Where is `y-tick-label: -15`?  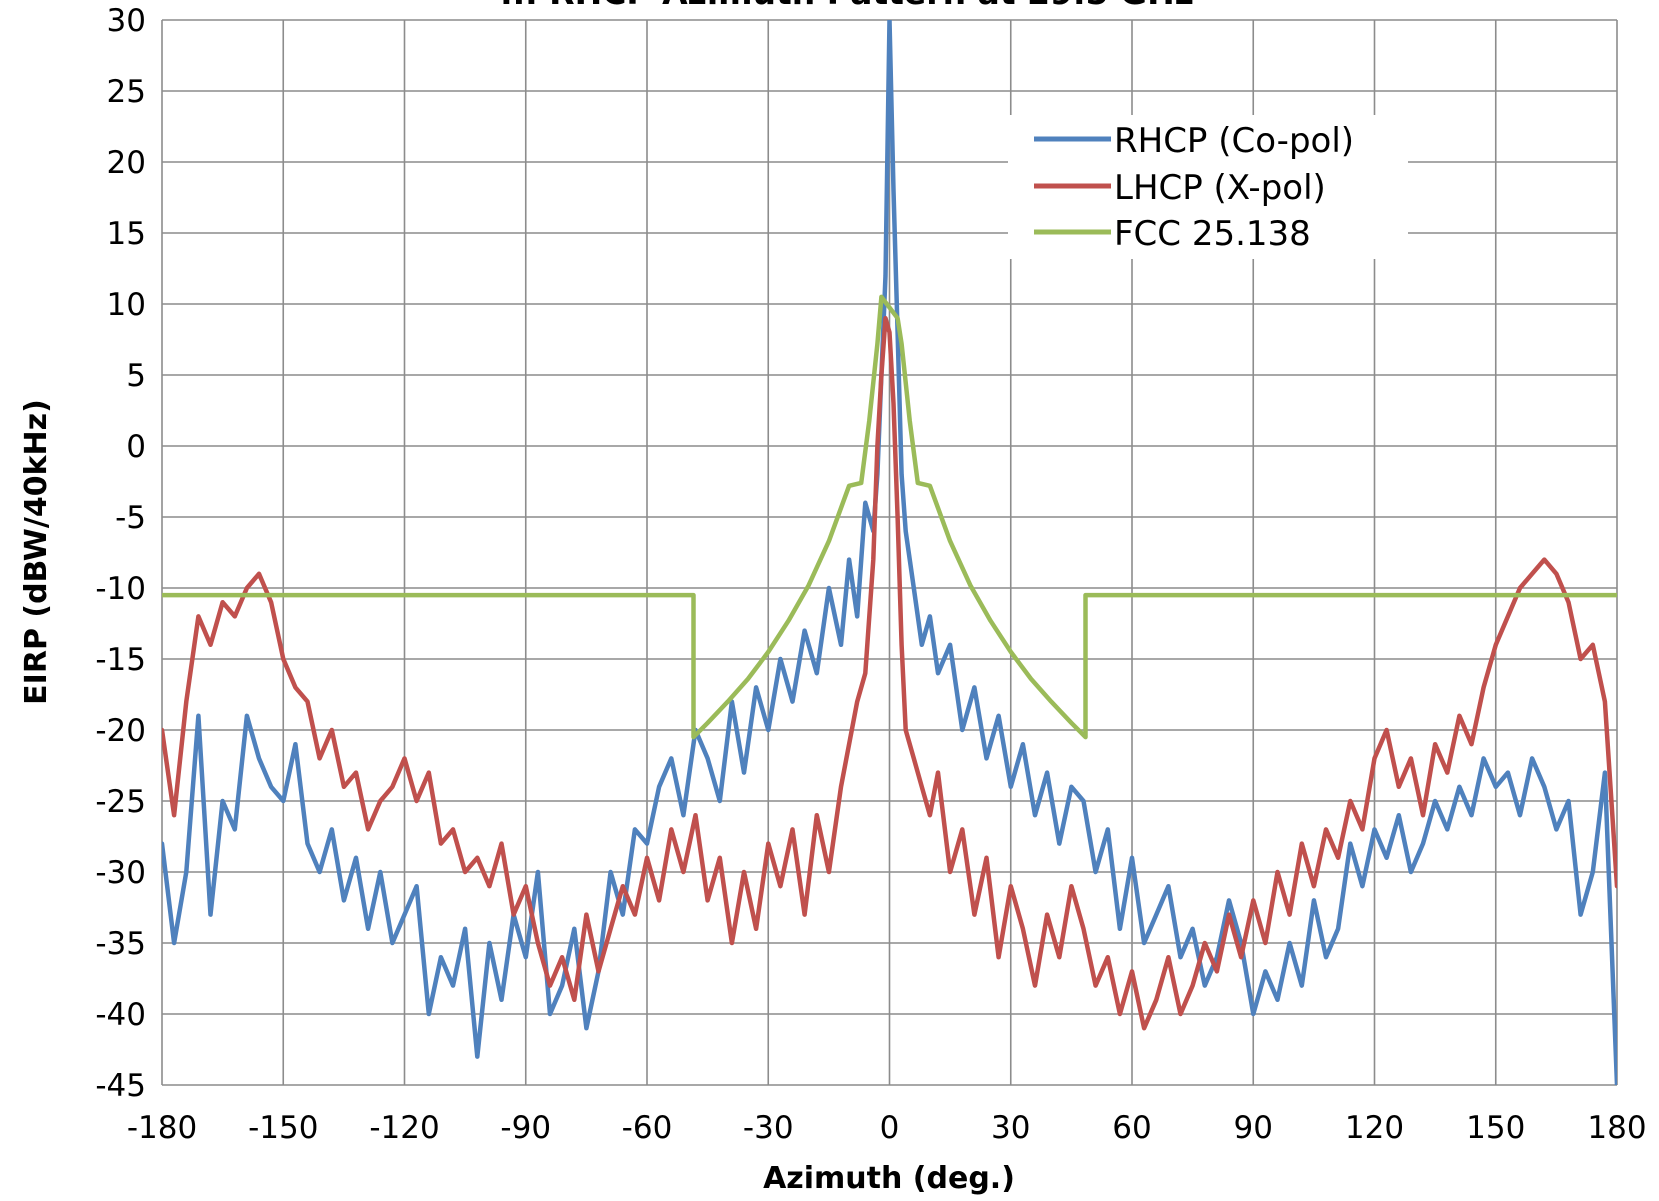
y-tick-label: -15 is located at coordinates (120, 660).